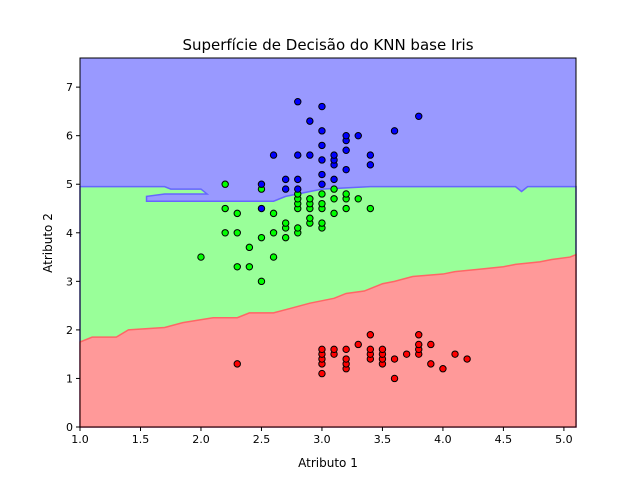  I want to click on x-tick-label: 3.0, so click(322, 439).